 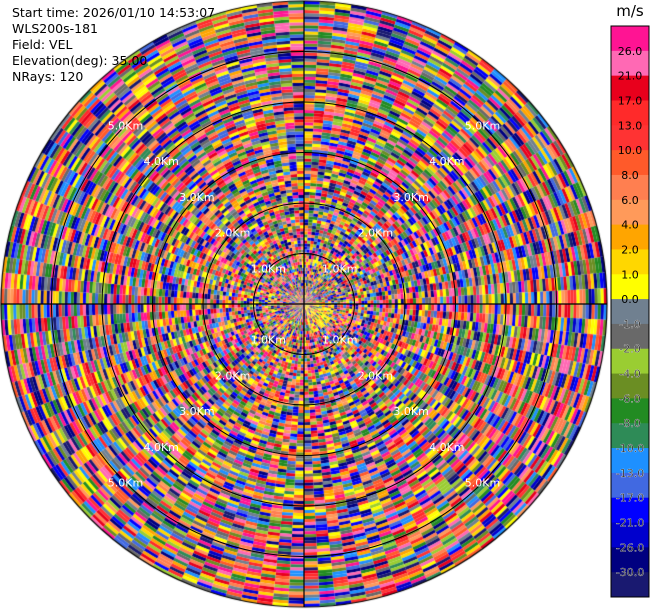 I want to click on colorbar-tick-12: -1.0, so click(x=629, y=324).